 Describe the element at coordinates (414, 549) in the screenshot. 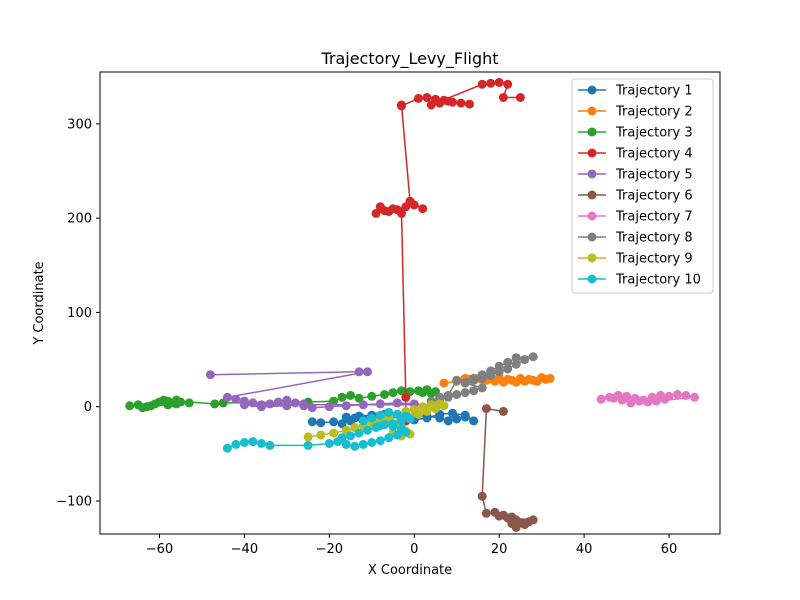

I see `x-tick-label: 0` at that location.